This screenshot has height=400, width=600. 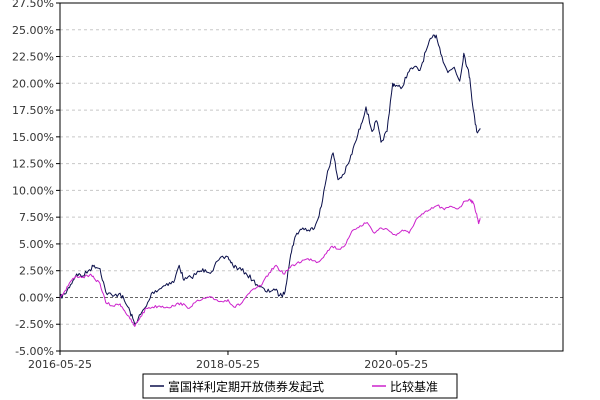 I want to click on legend-box, so click(x=300, y=386).